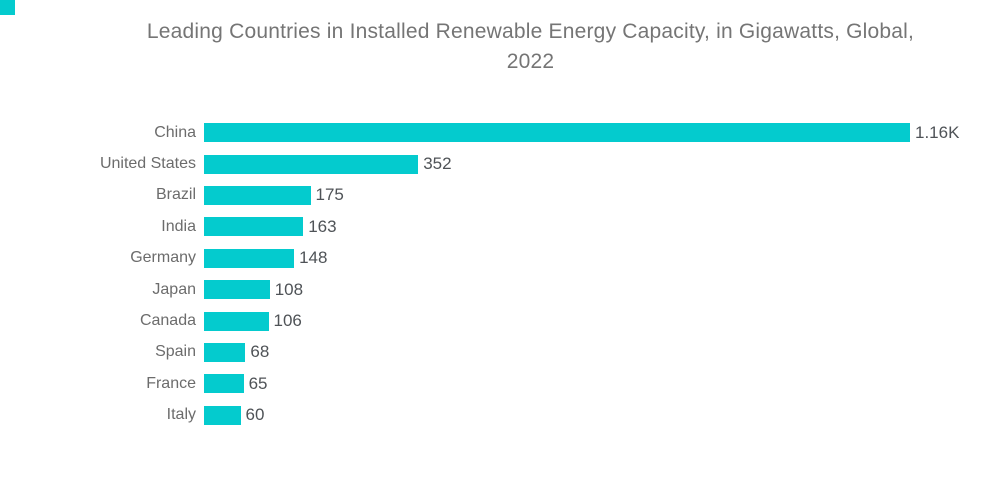 This screenshot has width=1000, height=504. What do you see at coordinates (287, 321) in the screenshot?
I see `bar-value-label: 106` at bounding box center [287, 321].